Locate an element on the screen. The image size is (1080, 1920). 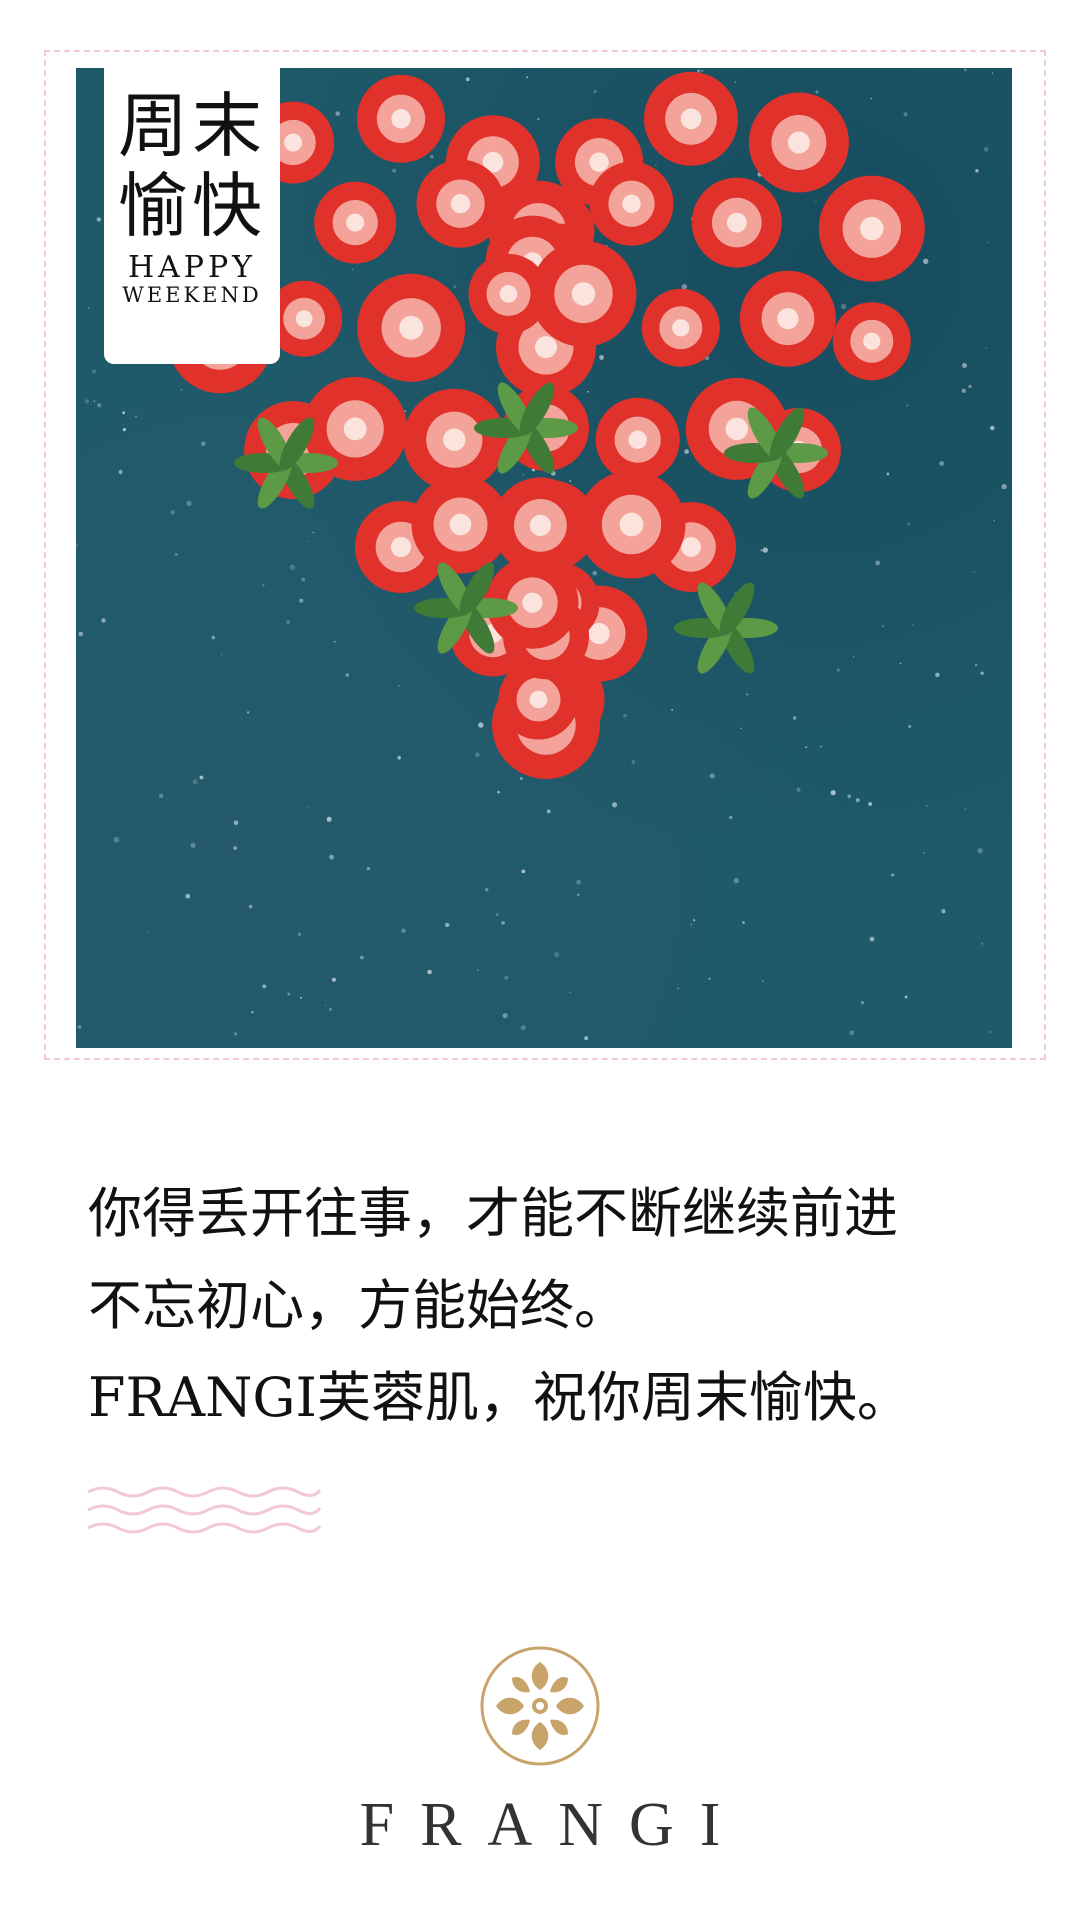
message-line2: 不忘初心，方能始终。 is located at coordinates (358, 1305).